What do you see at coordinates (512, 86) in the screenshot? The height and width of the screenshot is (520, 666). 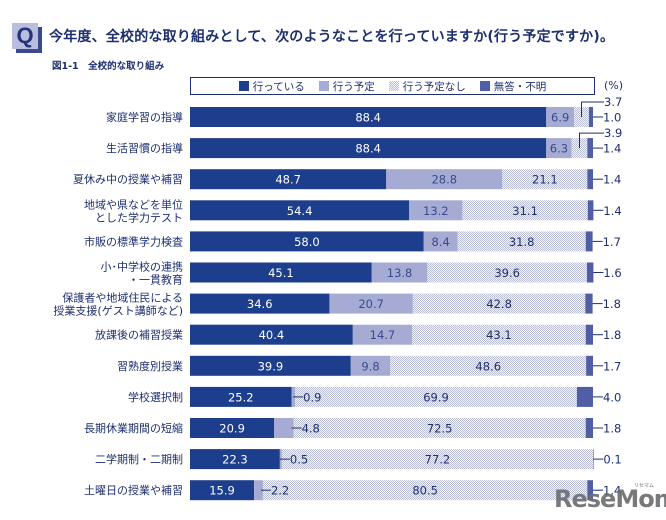 I see `legend-item-no-answer: 無答・不明` at bounding box center [512, 86].